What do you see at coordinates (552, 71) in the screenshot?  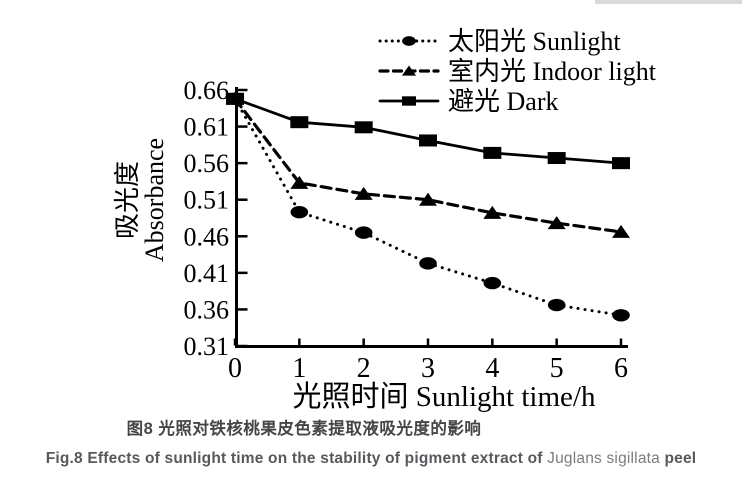 I see `legend-label: 室内光 Indoor light` at bounding box center [552, 71].